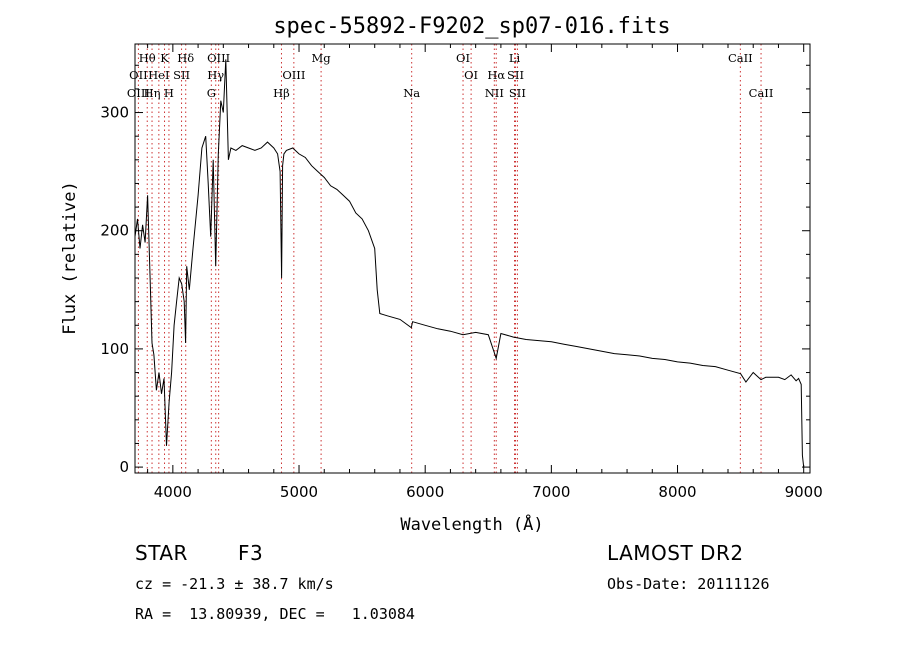  I want to click on redshift-info: cz = -21.3 ± 38.7 km/s, so click(234, 584).